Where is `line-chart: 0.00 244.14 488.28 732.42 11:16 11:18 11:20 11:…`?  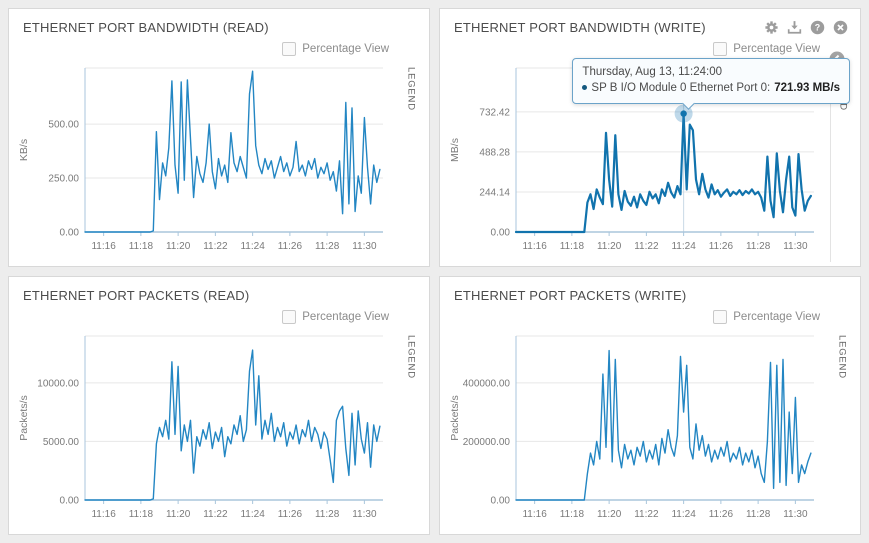
line-chart: 0.00 244.14 488.28 732.42 11:16 11:18 11:20 11:… is located at coordinates (631, 159).